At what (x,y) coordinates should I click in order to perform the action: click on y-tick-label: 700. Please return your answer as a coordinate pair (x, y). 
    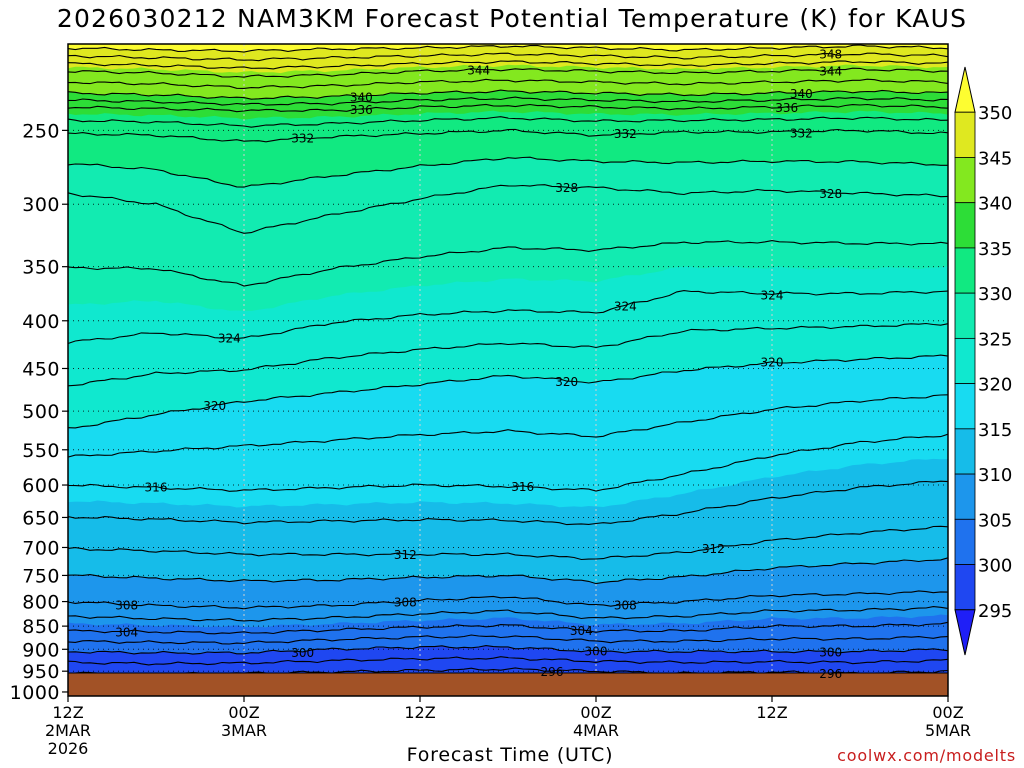
    Looking at the image, I should click on (41, 548).